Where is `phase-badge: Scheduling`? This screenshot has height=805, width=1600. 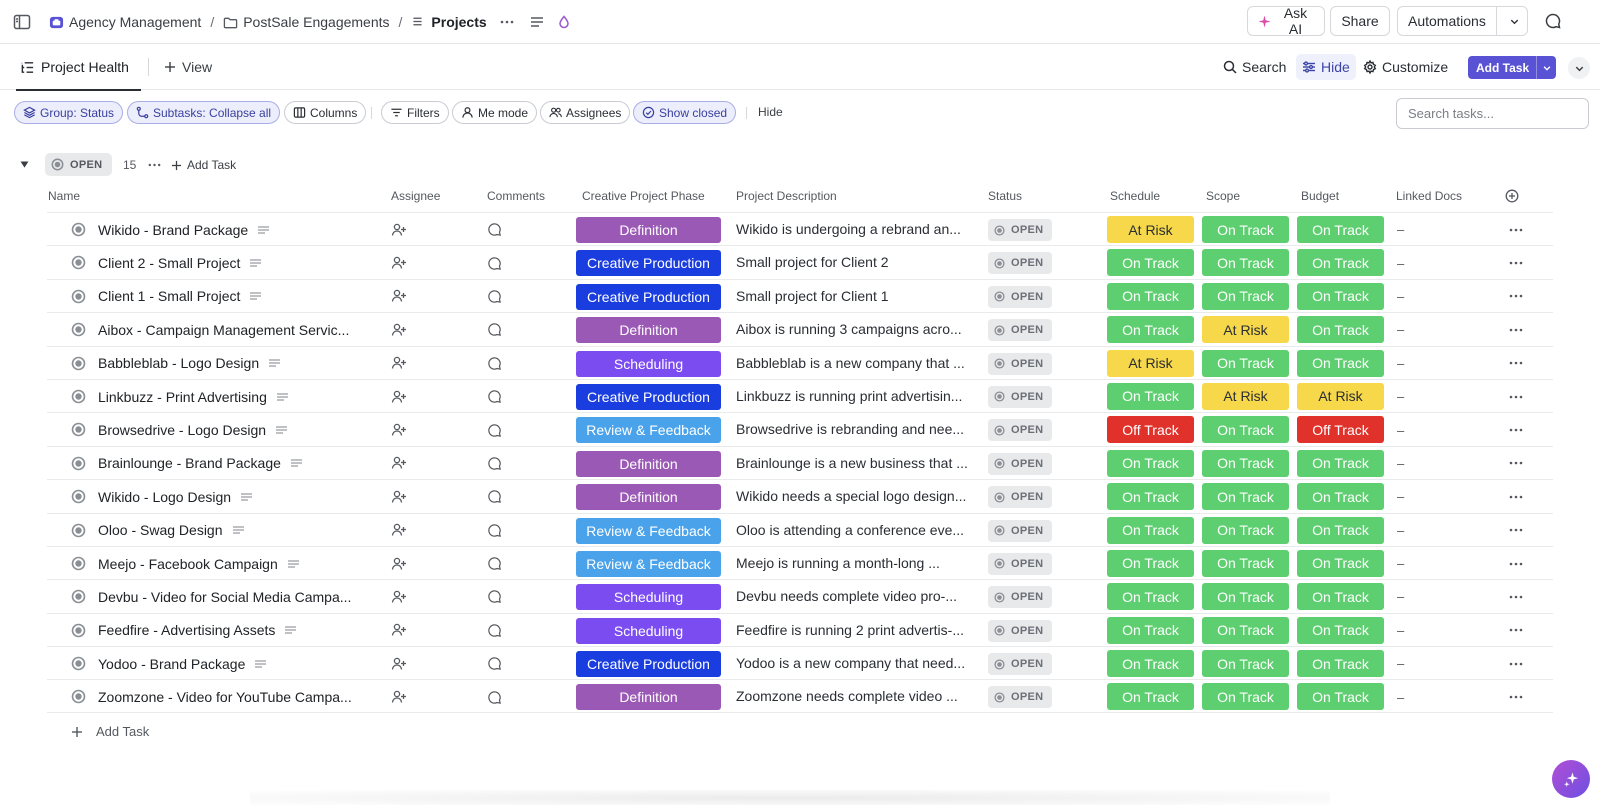 phase-badge: Scheduling is located at coordinates (648, 630).